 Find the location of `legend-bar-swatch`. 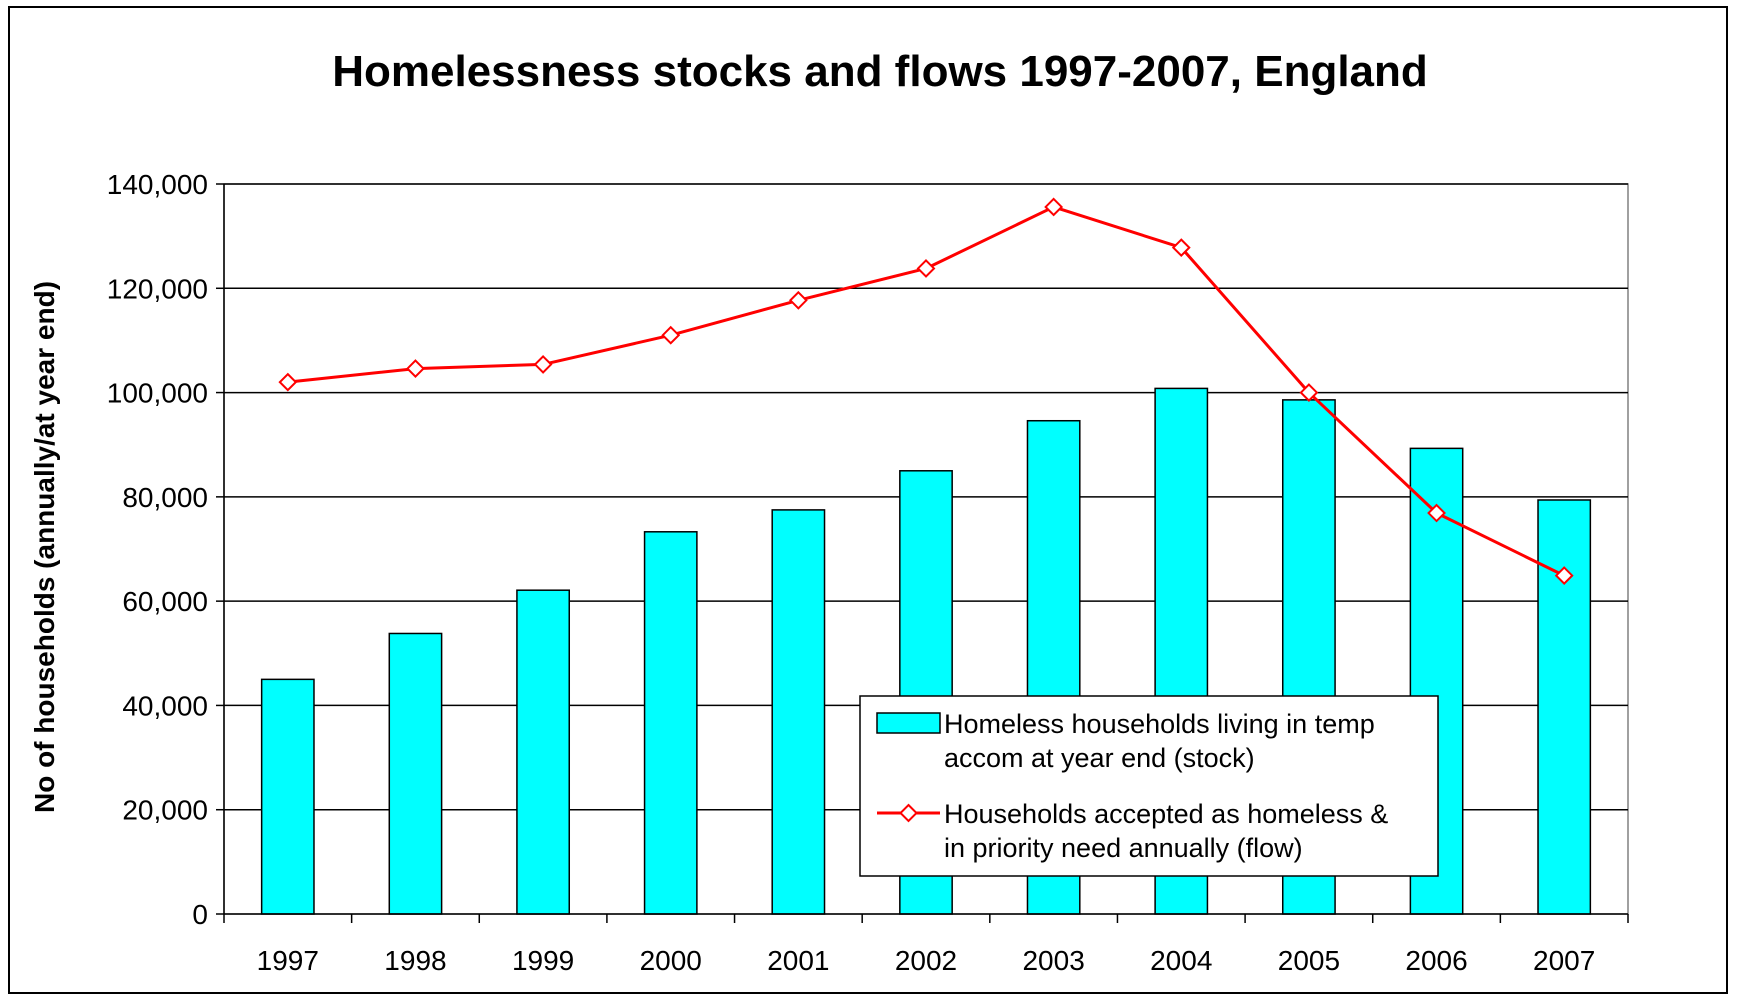

legend-bar-swatch is located at coordinates (908, 723).